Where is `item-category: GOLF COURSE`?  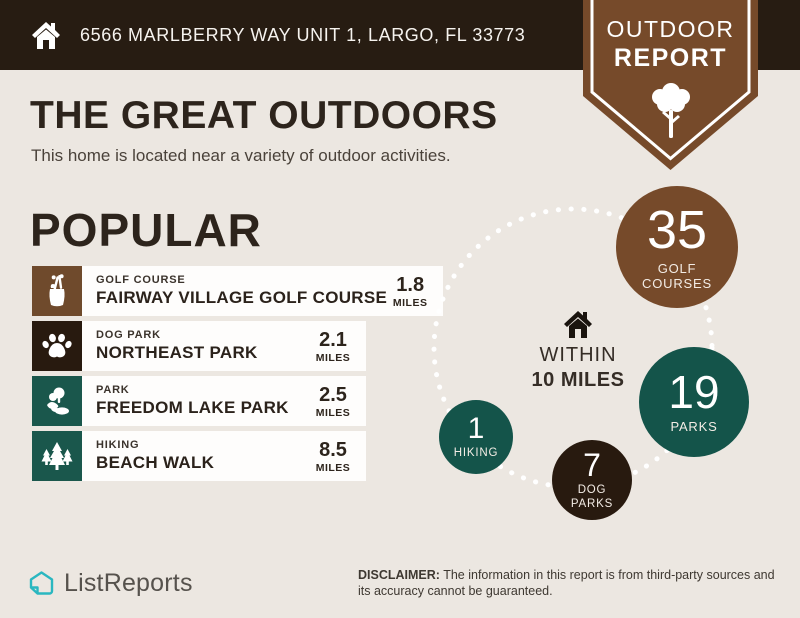
item-category: GOLF COURSE is located at coordinates (141, 280).